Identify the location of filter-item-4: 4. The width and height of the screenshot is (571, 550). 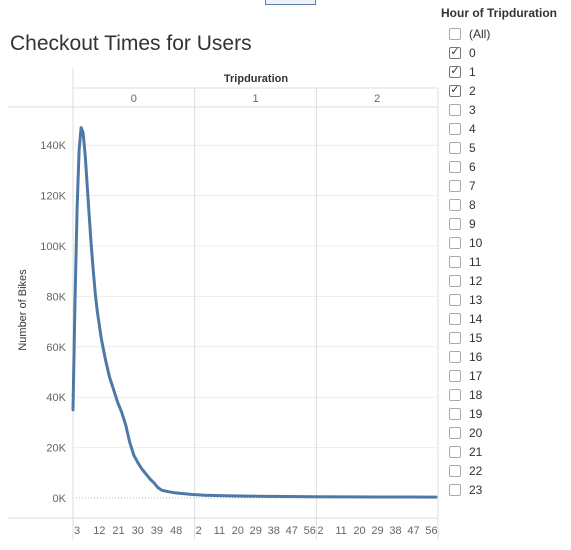
(505, 128).